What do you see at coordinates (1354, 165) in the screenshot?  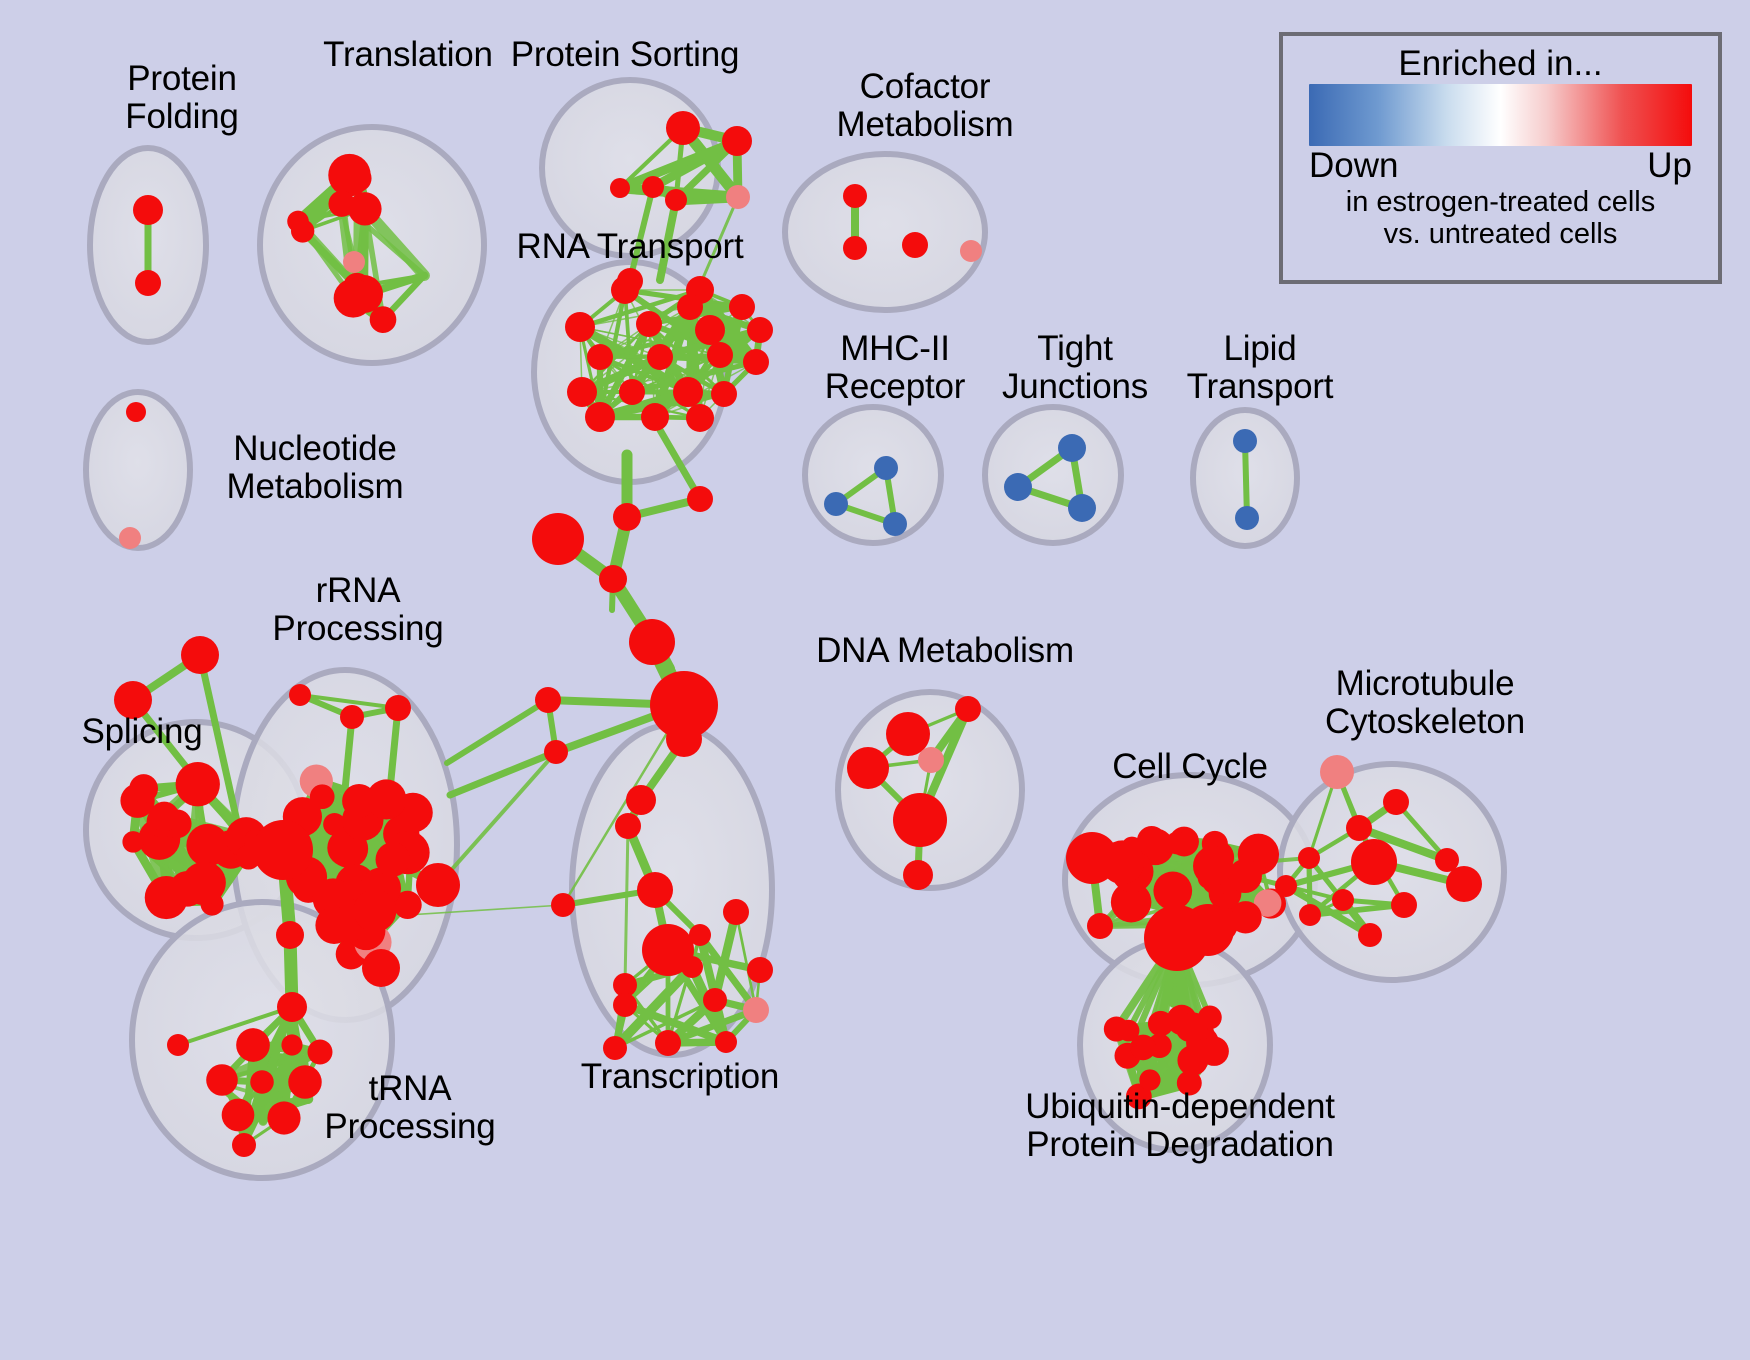 I see `legend-down-label: Down` at bounding box center [1354, 165].